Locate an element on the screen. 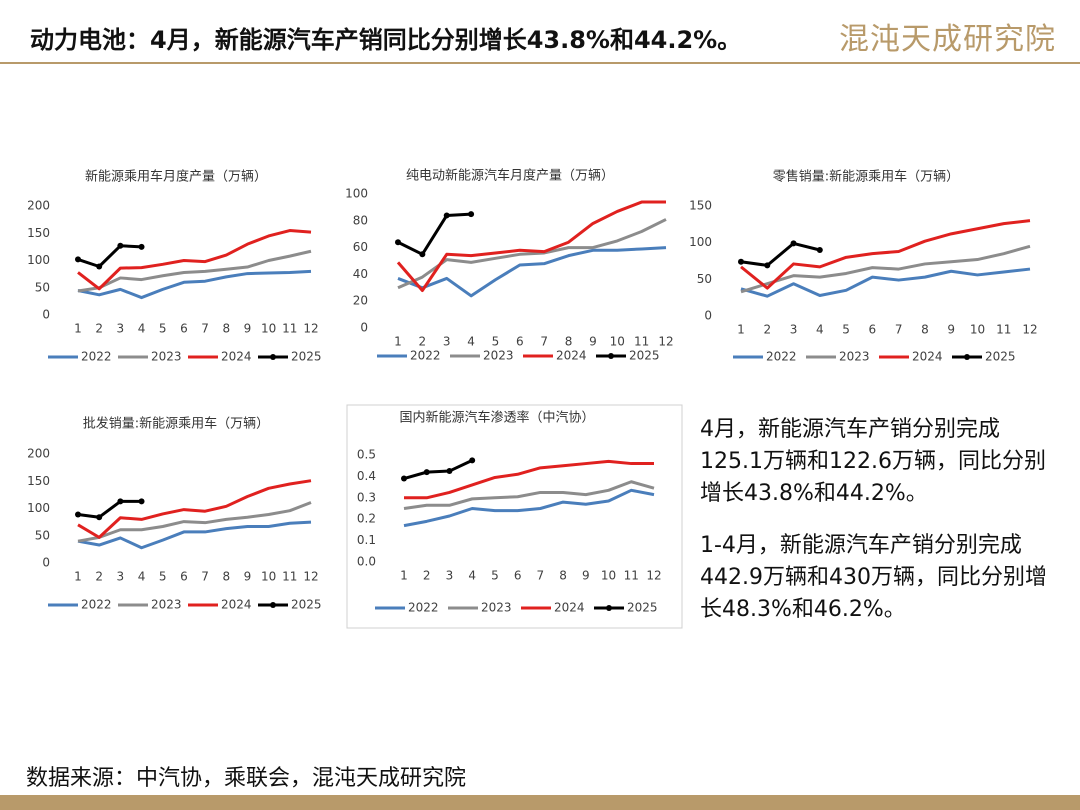 This screenshot has width=1080, height=810. y-tick-label: 150 is located at coordinates (700, 206).